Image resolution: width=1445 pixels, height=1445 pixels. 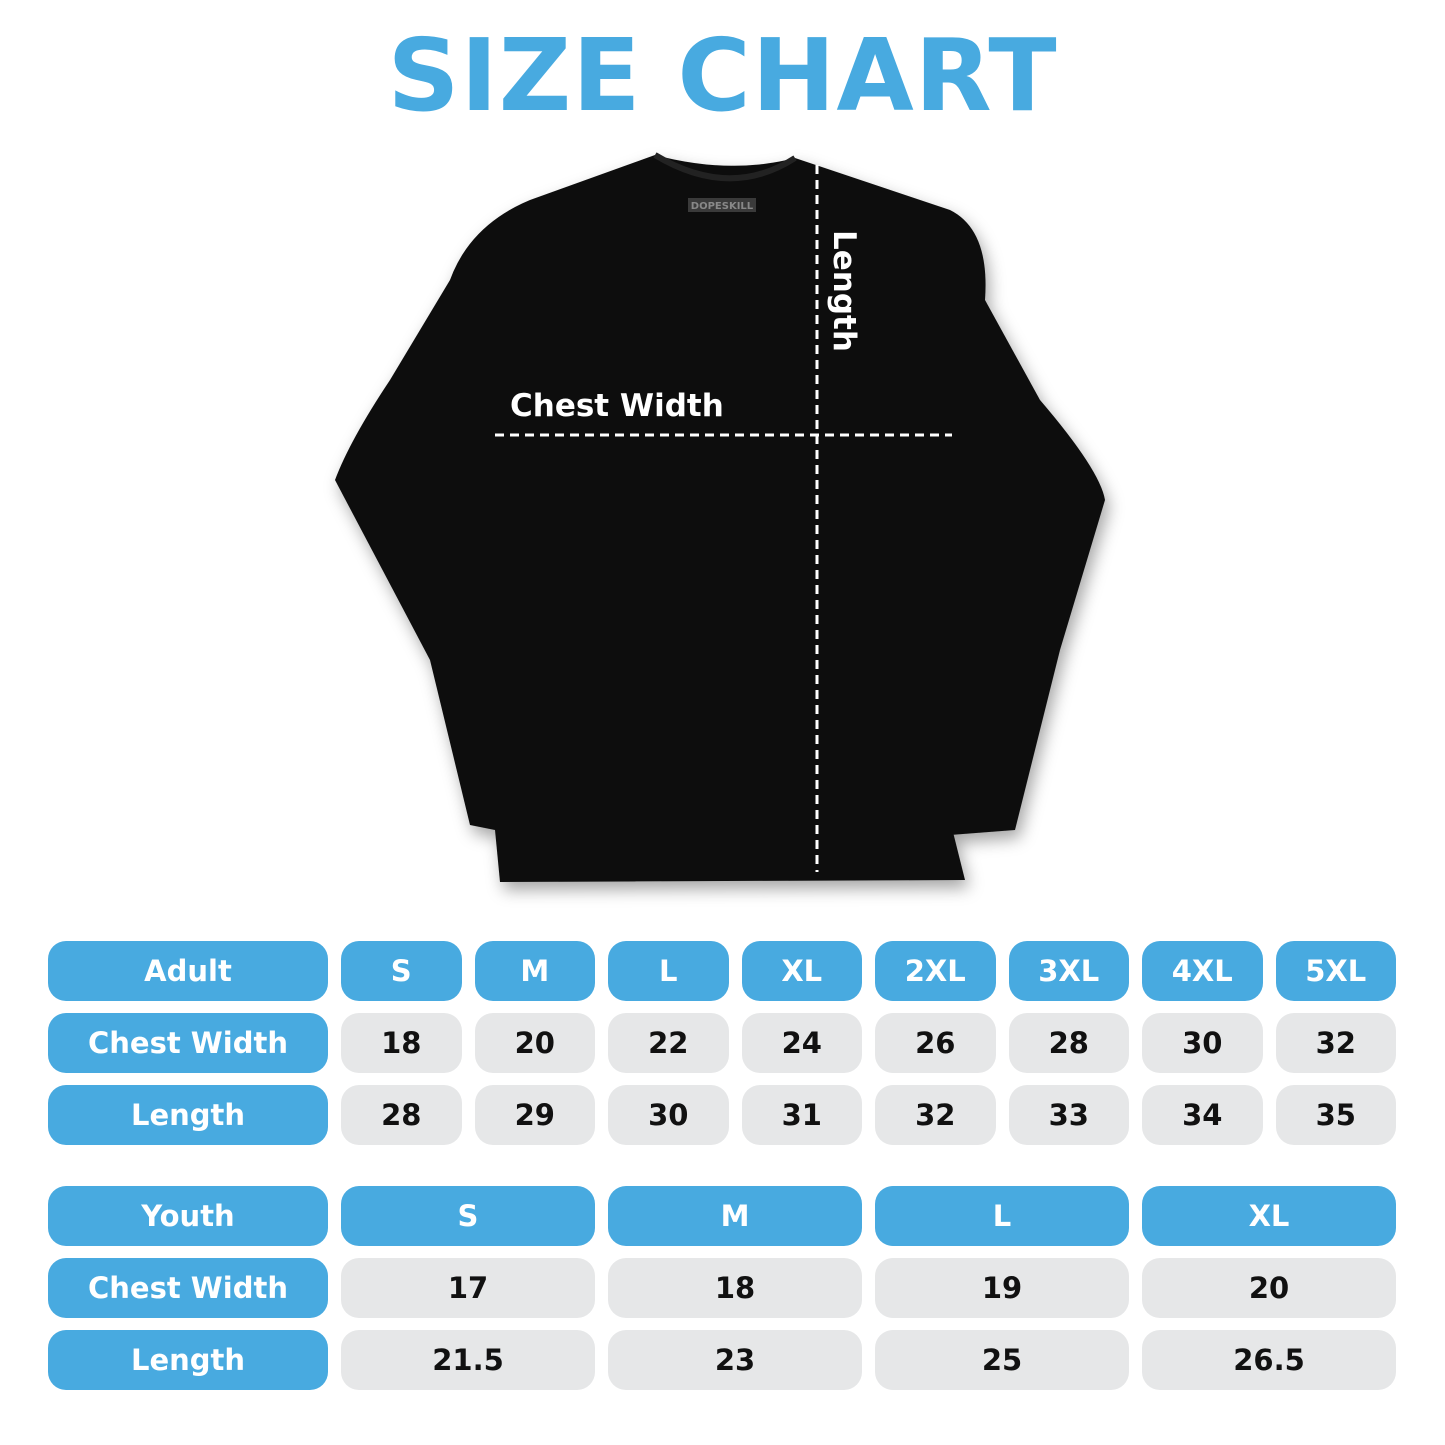 What do you see at coordinates (1269, 1360) in the screenshot?
I see `youth-value-cell: 26.5` at bounding box center [1269, 1360].